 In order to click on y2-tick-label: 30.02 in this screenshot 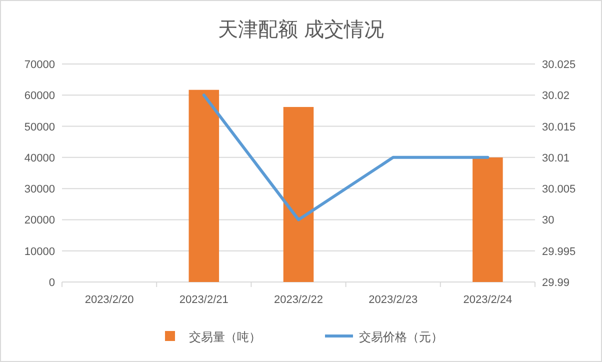, I will do `click(556, 96)`.